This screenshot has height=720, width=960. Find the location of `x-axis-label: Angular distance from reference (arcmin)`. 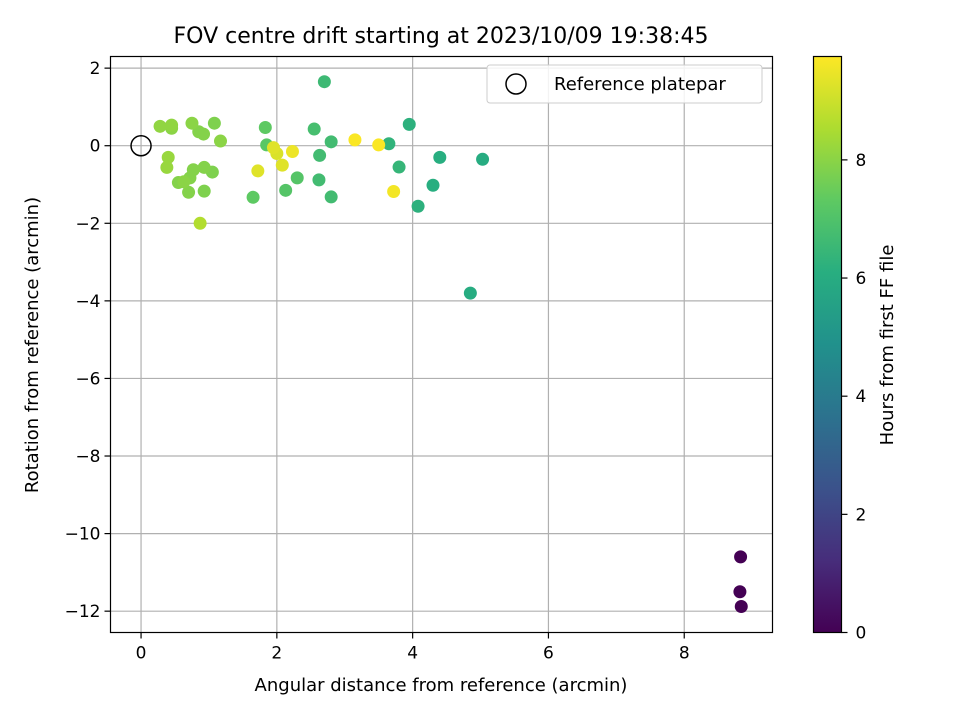

x-axis-label: Angular distance from reference (arcmin) is located at coordinates (441, 685).